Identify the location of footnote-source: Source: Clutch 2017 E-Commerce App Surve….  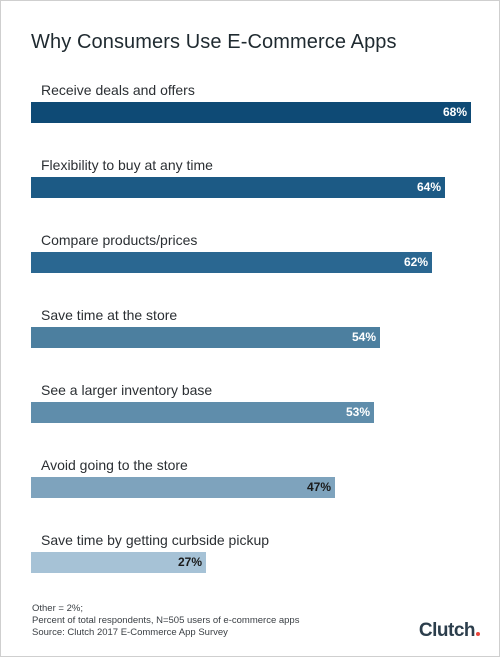
(130, 632).